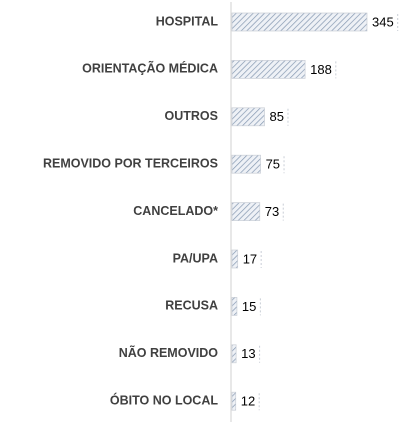 Image resolution: width=403 pixels, height=425 pixels. What do you see at coordinates (249, 306) in the screenshot?
I see `value-label: 15` at bounding box center [249, 306].